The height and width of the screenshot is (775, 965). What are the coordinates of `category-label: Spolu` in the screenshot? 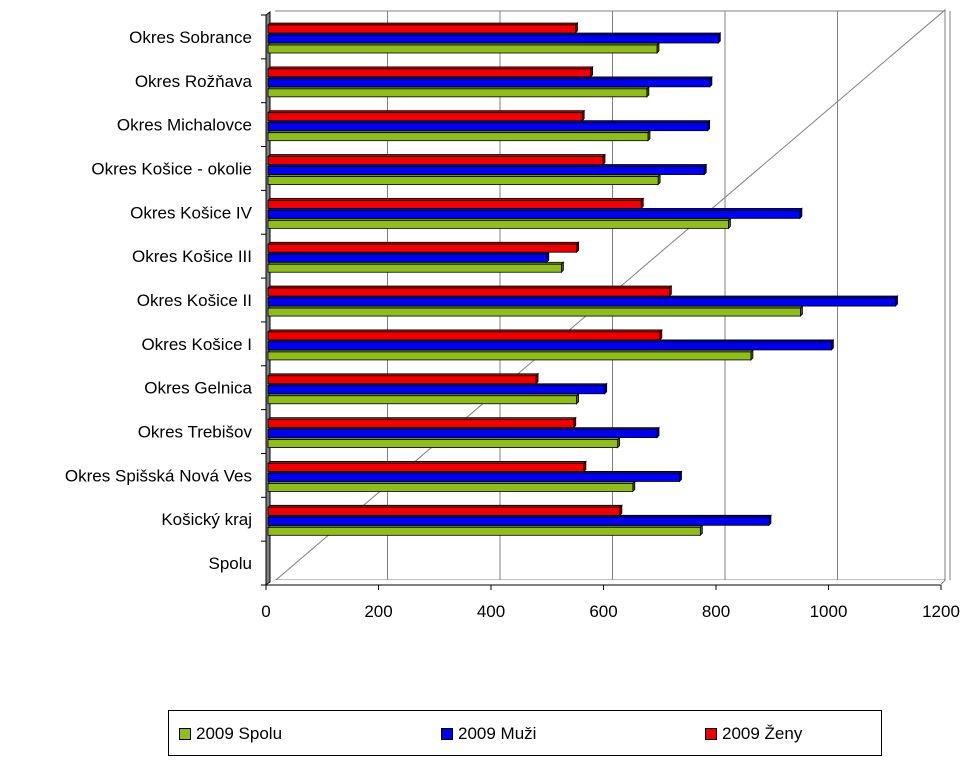 It's located at (230, 563).